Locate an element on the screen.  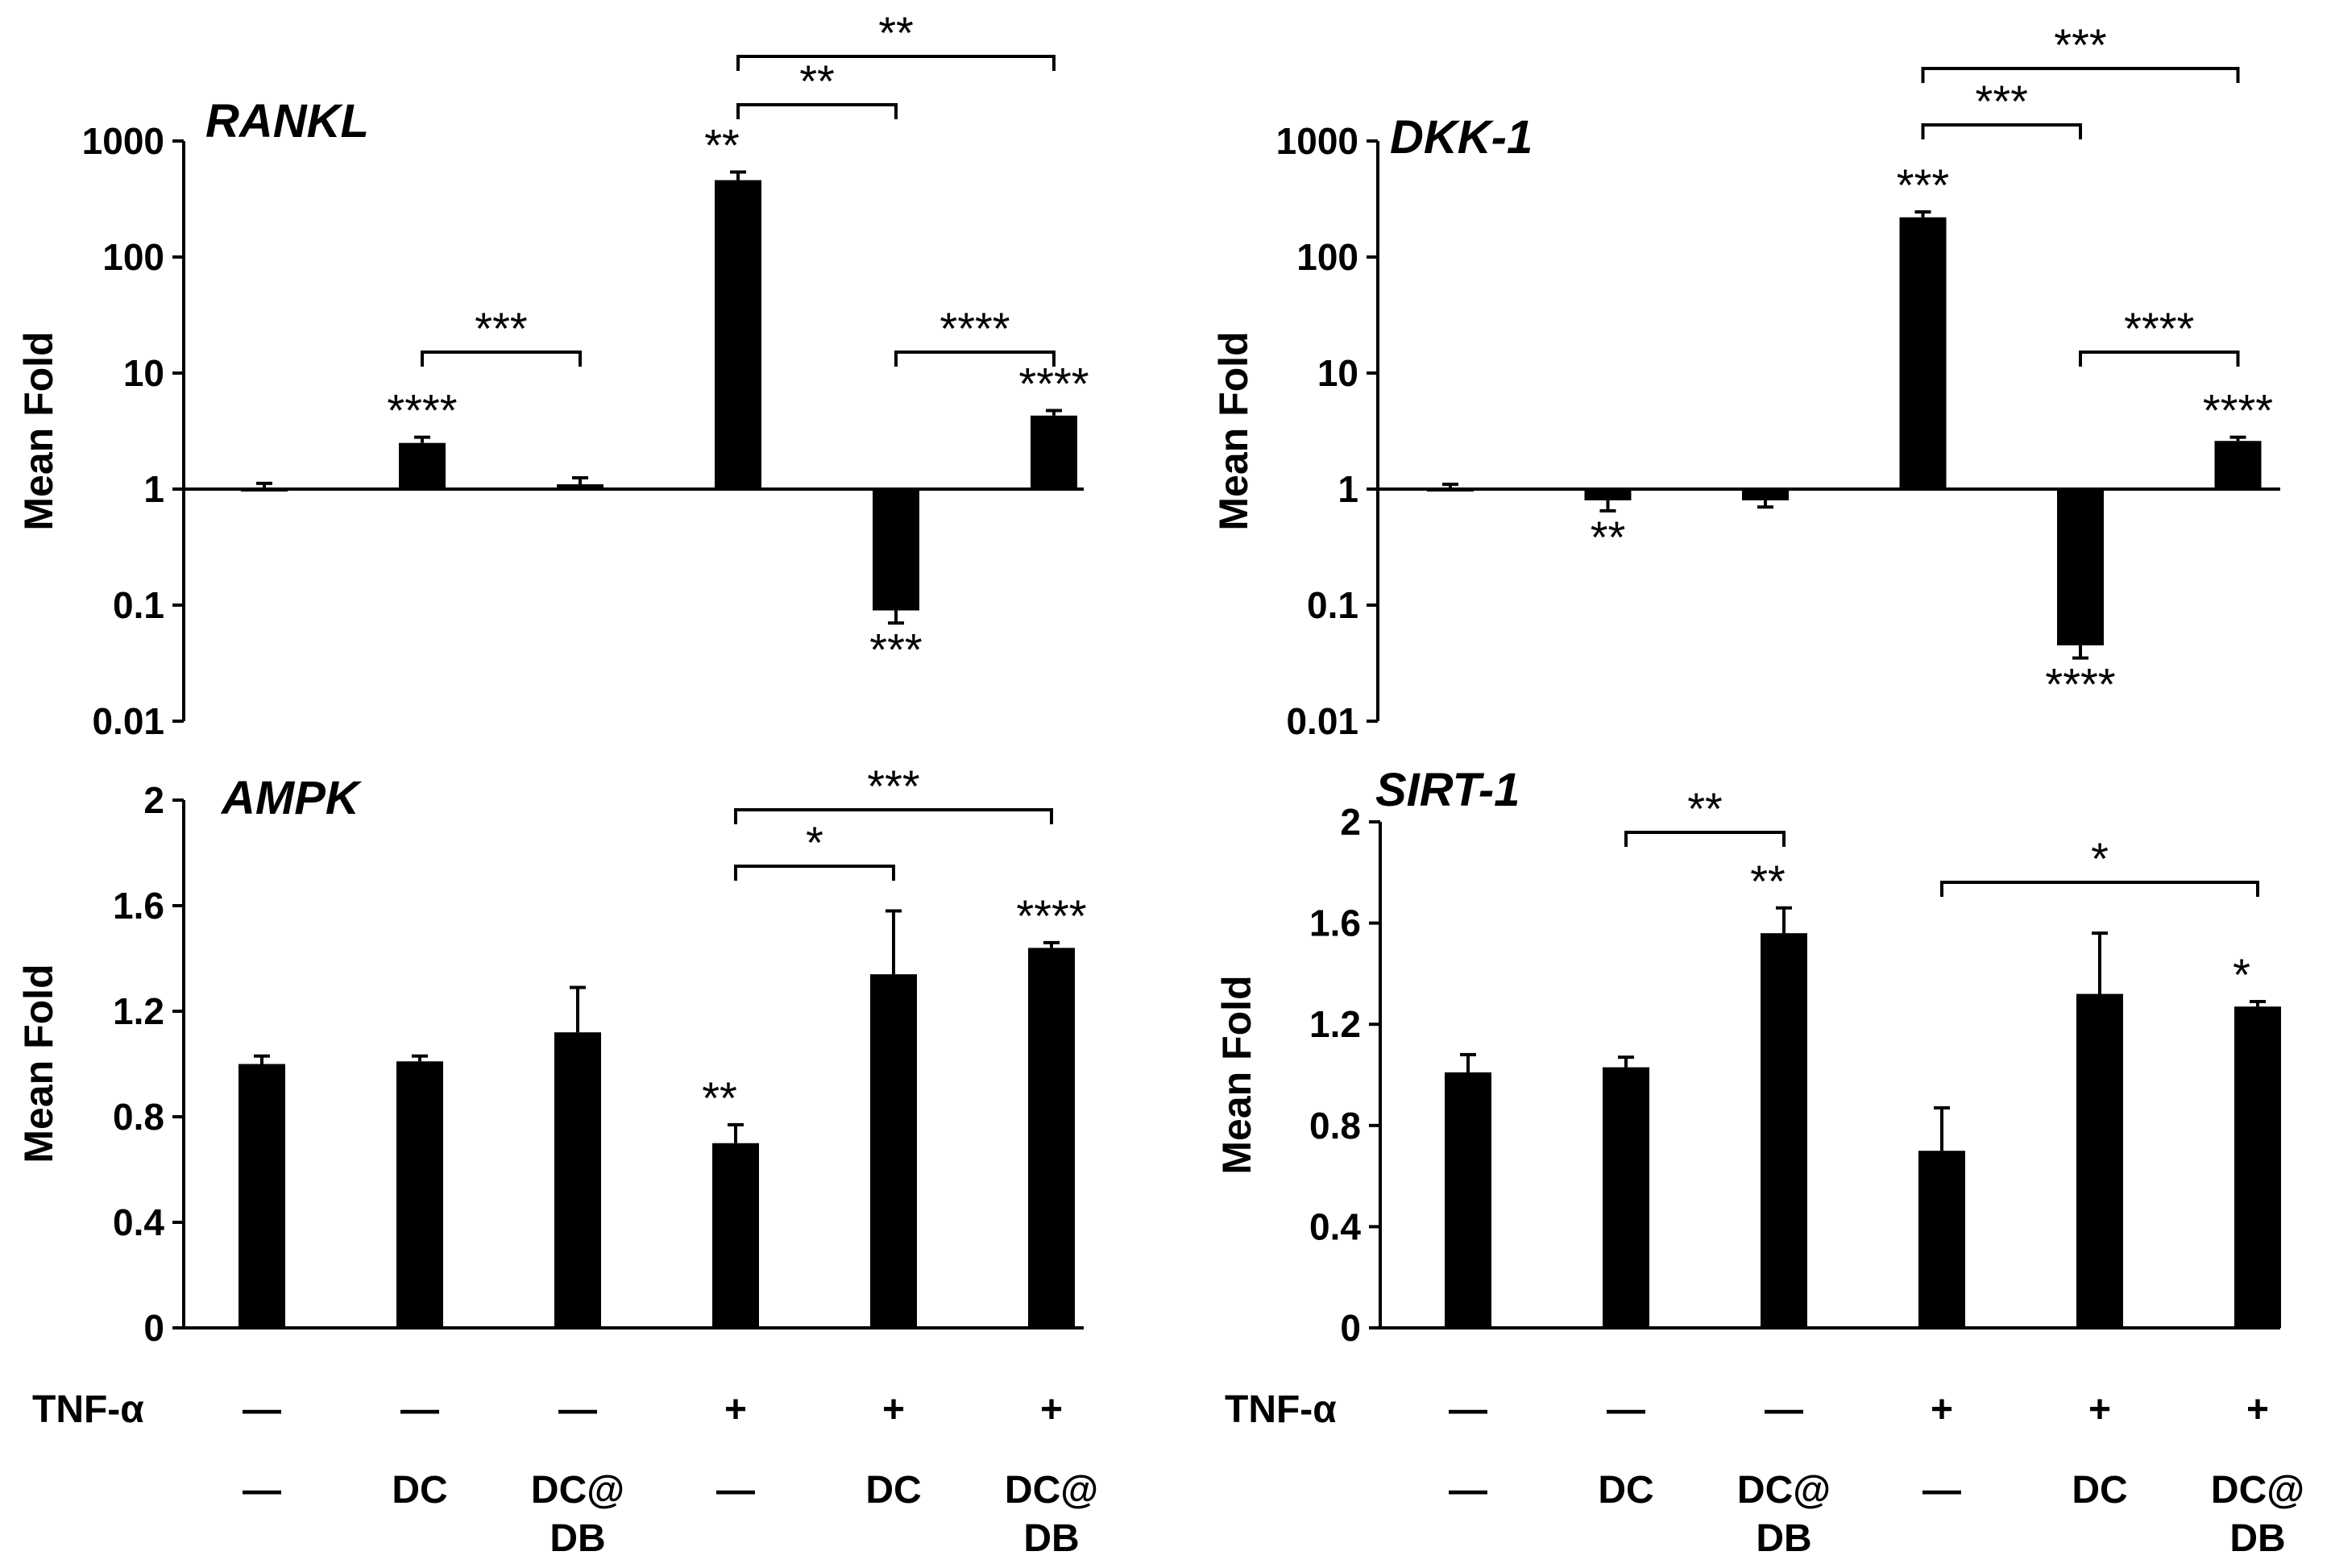
conditions-left: TNF-α — — — + + + — DC DC@ — DC DC@ DB DB is located at coordinates (565, 1474).